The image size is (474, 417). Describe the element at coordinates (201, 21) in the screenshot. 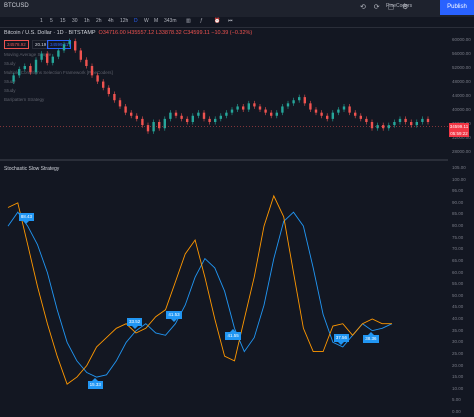

I see `indicators-icon: ƒ` at that location.